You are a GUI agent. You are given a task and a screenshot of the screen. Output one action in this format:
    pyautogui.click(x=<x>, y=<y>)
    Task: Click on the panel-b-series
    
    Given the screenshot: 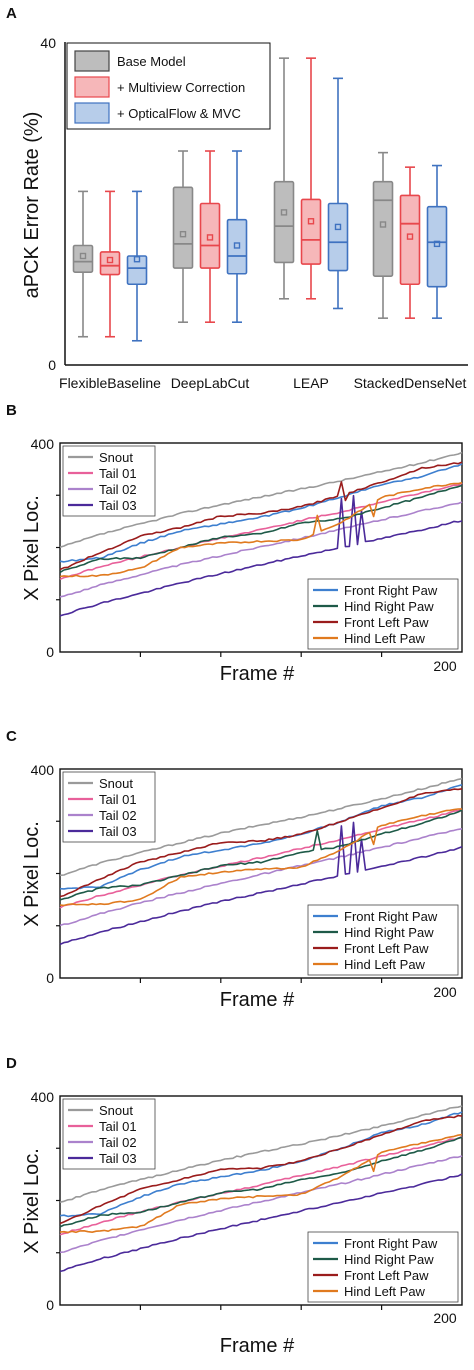 What is the action you would take?
    pyautogui.click(x=261, y=534)
    